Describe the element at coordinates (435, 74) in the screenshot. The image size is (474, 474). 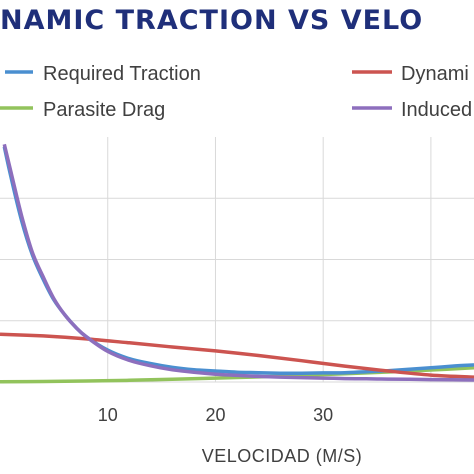
I see `legend-label-dynamic: Dynami` at that location.